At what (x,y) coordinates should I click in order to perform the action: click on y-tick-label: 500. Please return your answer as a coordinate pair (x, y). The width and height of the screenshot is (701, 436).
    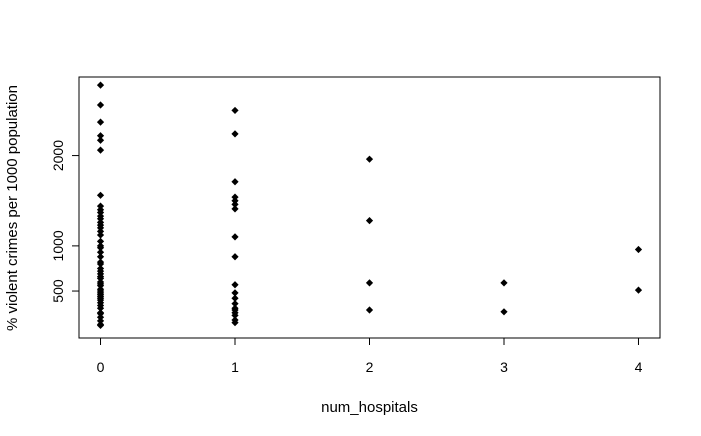
    Looking at the image, I should click on (58, 291).